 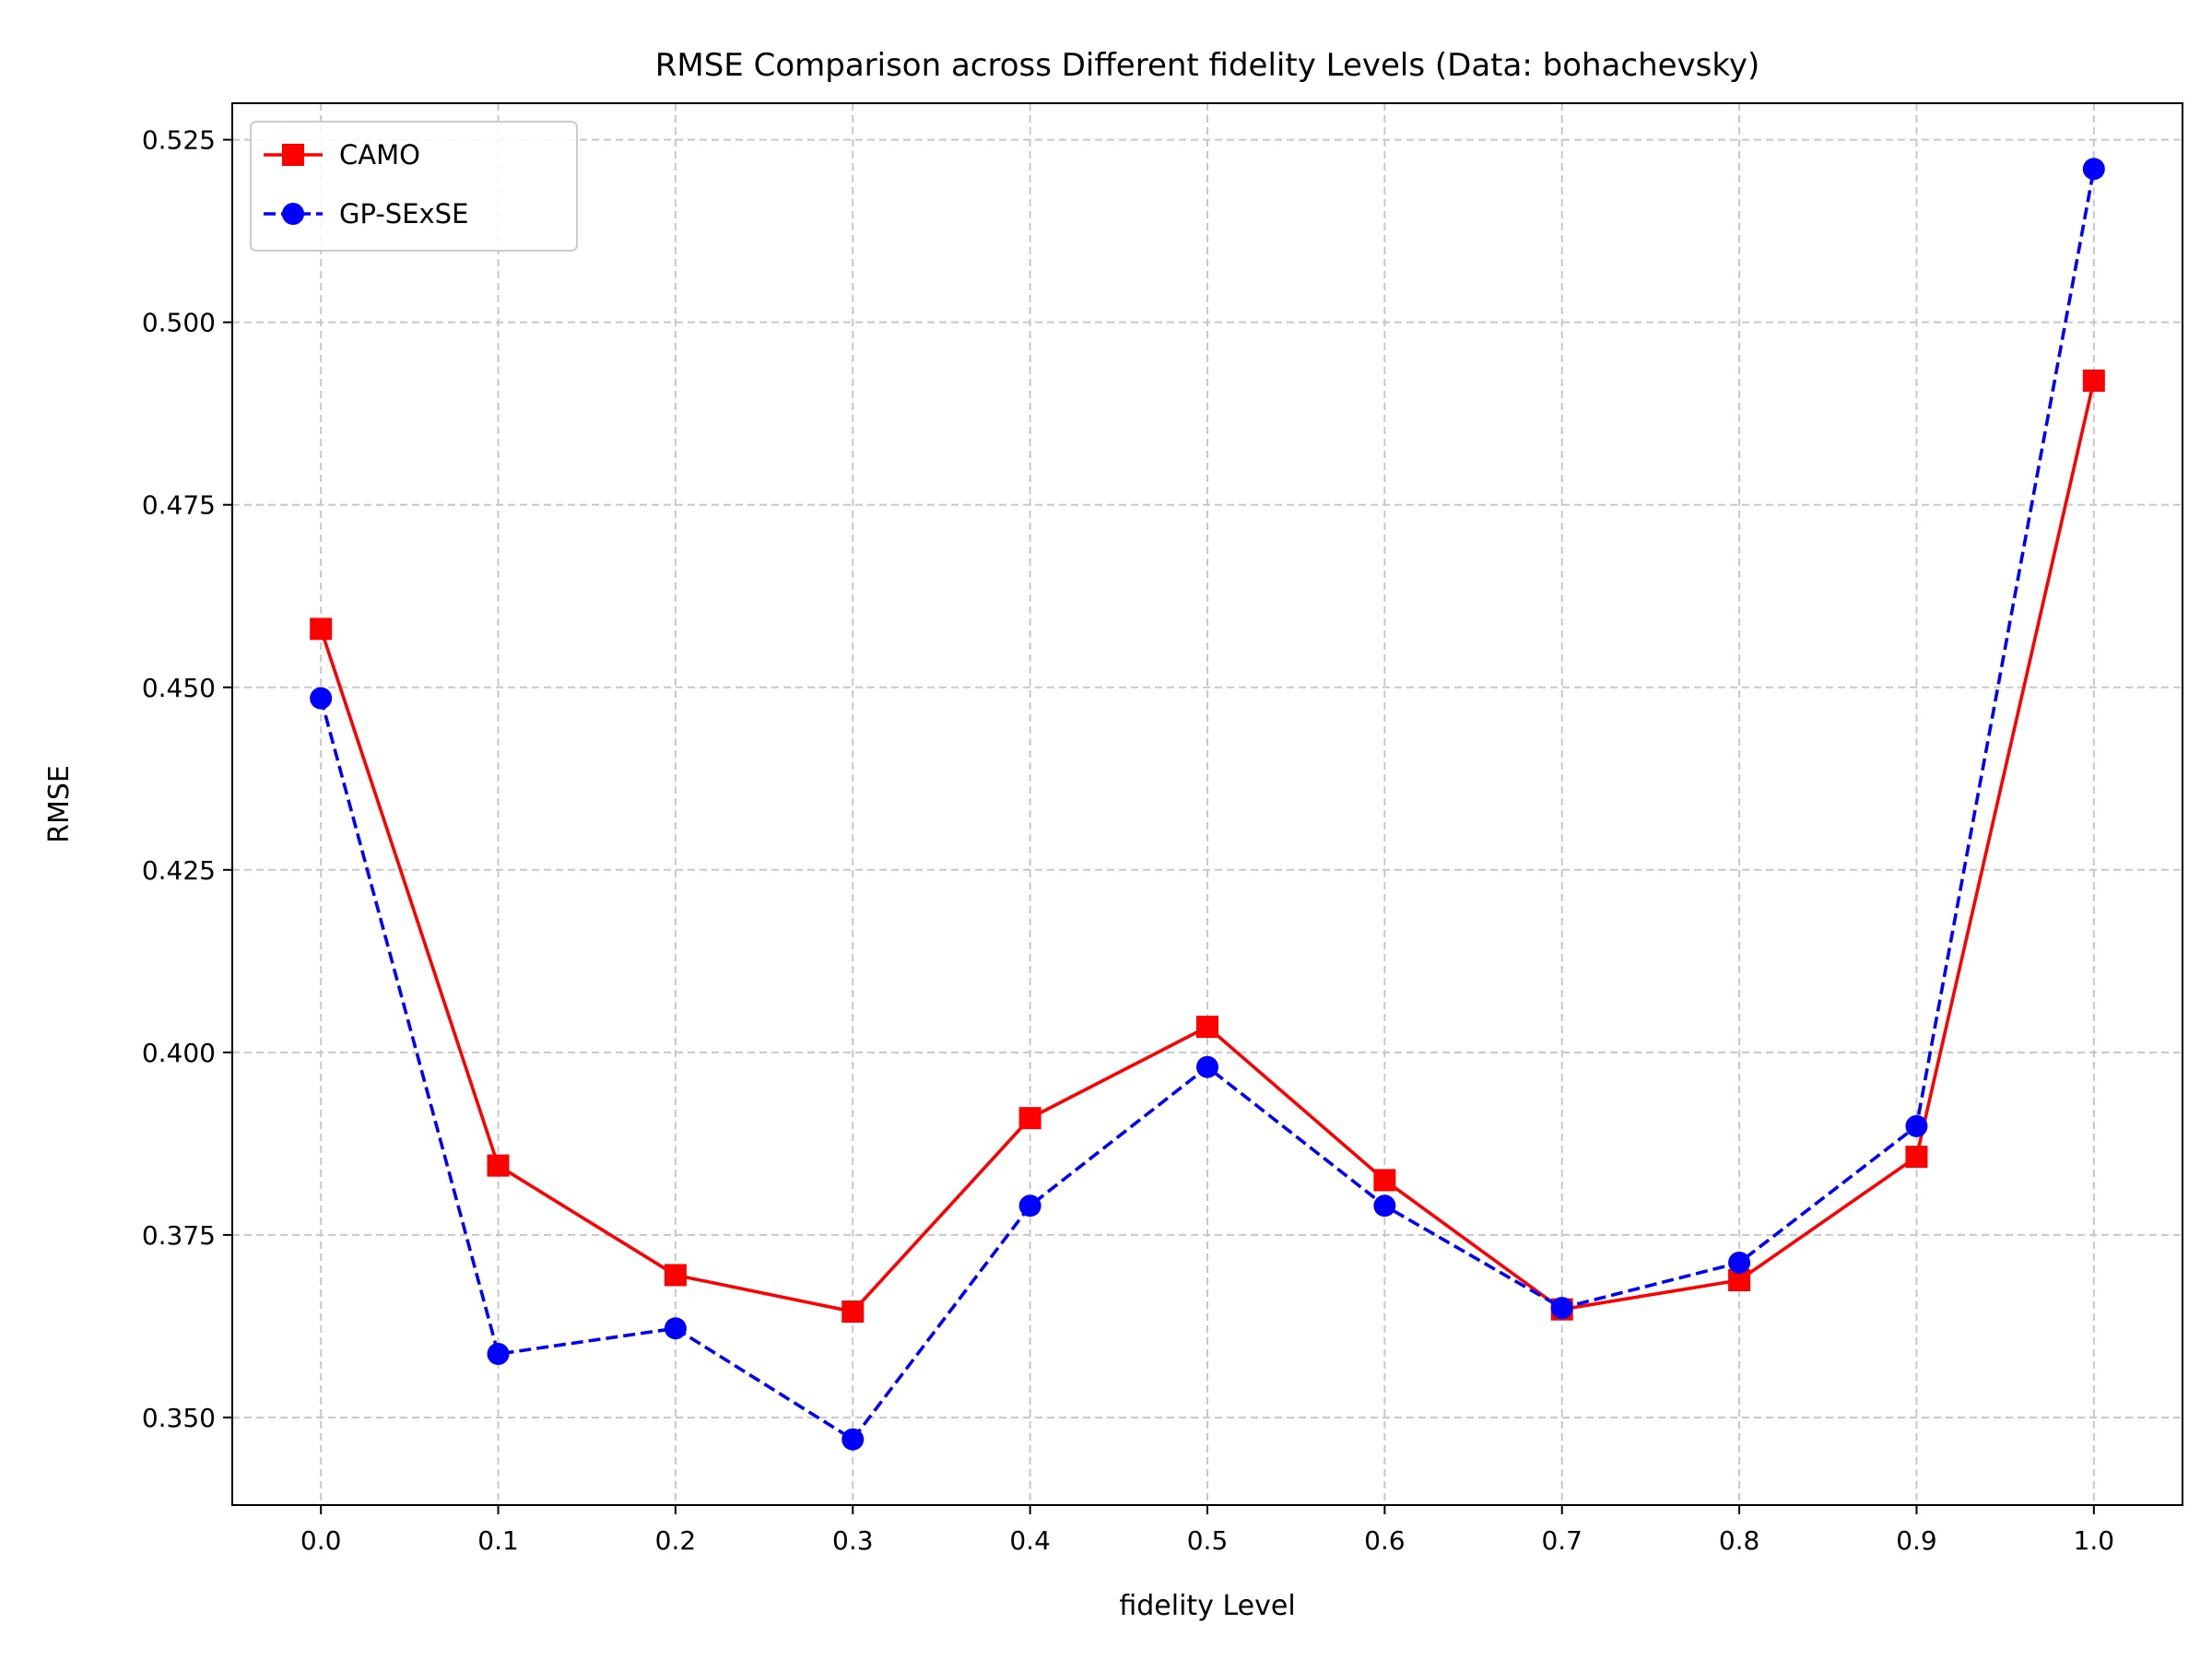 What do you see at coordinates (498, 1540) in the screenshot?
I see `x-tick-label: 0.1` at bounding box center [498, 1540].